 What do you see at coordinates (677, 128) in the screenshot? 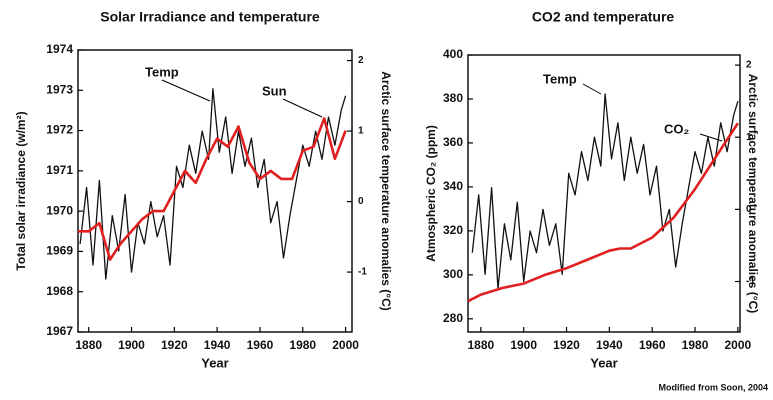
I see `annotation: CO₂` at bounding box center [677, 128].